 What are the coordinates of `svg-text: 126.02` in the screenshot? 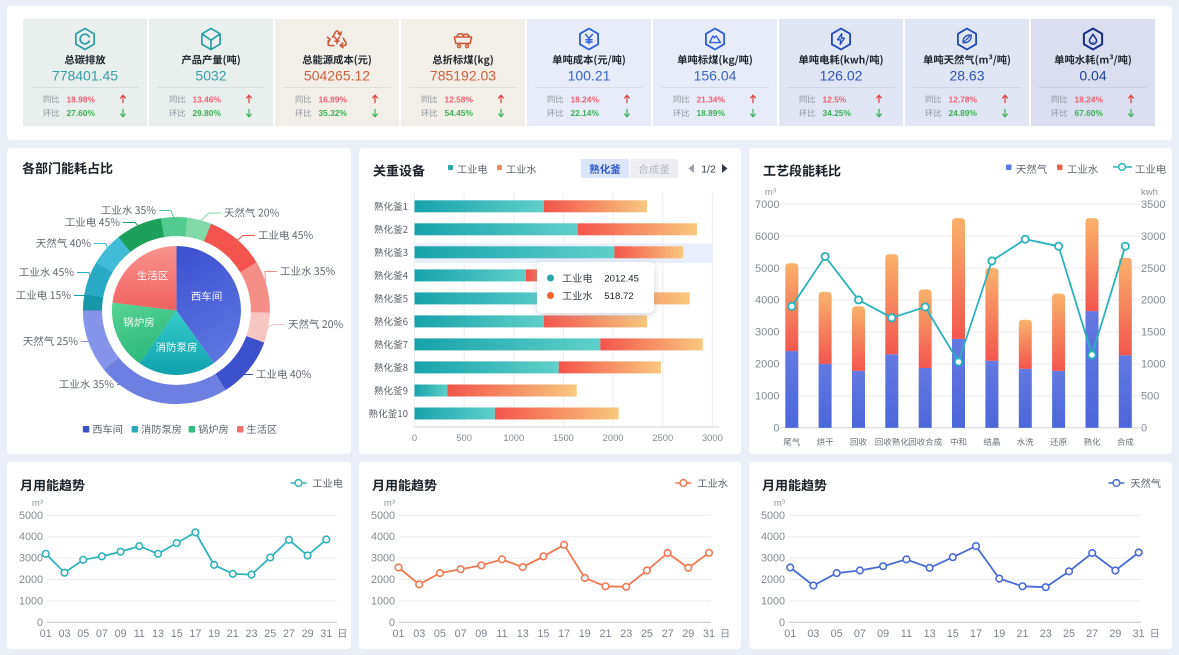 It's located at (841, 76).